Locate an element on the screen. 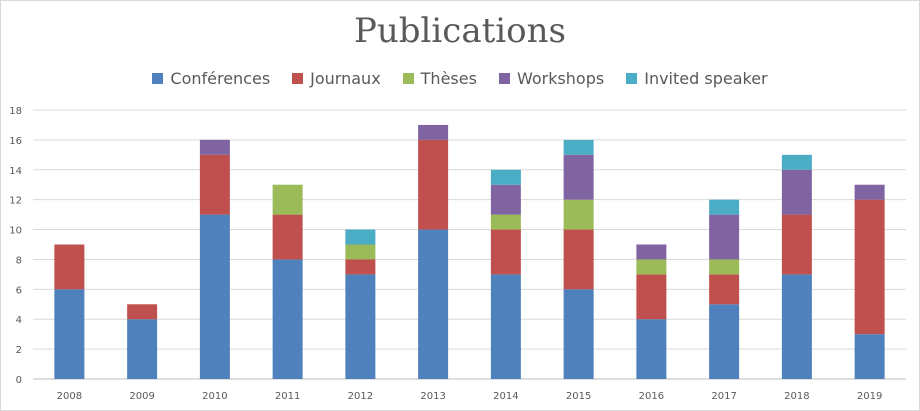 This screenshot has height=411, width=920. legend-item-invited-speaker: Invited speaker is located at coordinates (697, 78).